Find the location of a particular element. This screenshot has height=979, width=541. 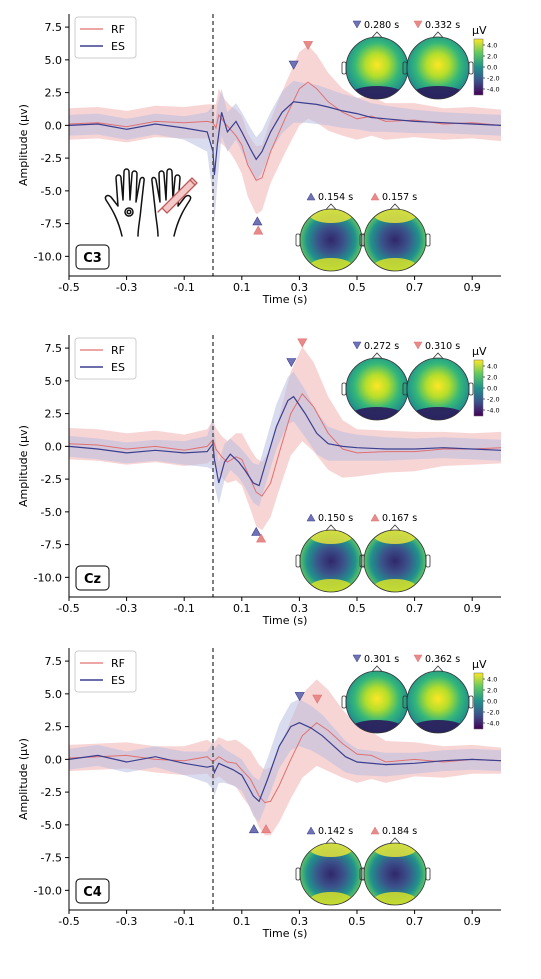

colorbar-tick-label: 4.0 is located at coordinates (492, 46).